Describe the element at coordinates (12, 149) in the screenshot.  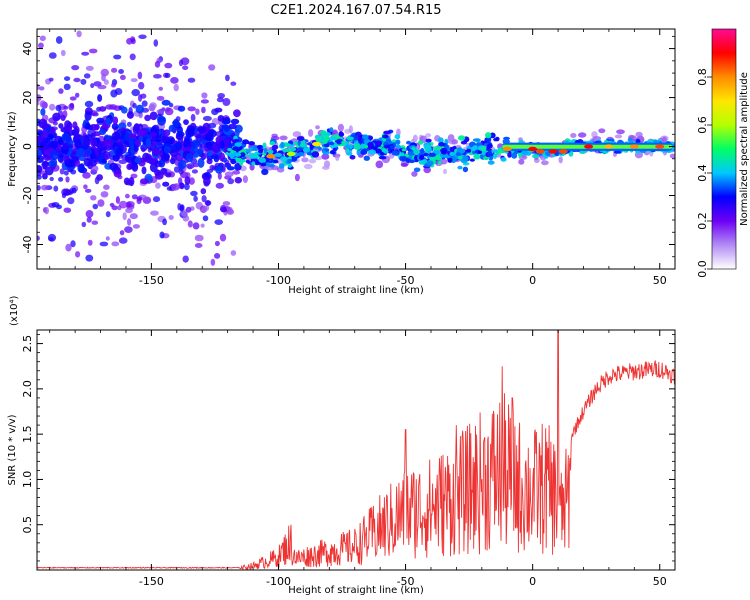
I see `spectrogram-y-axis-label: Frequency (Hz)` at that location.